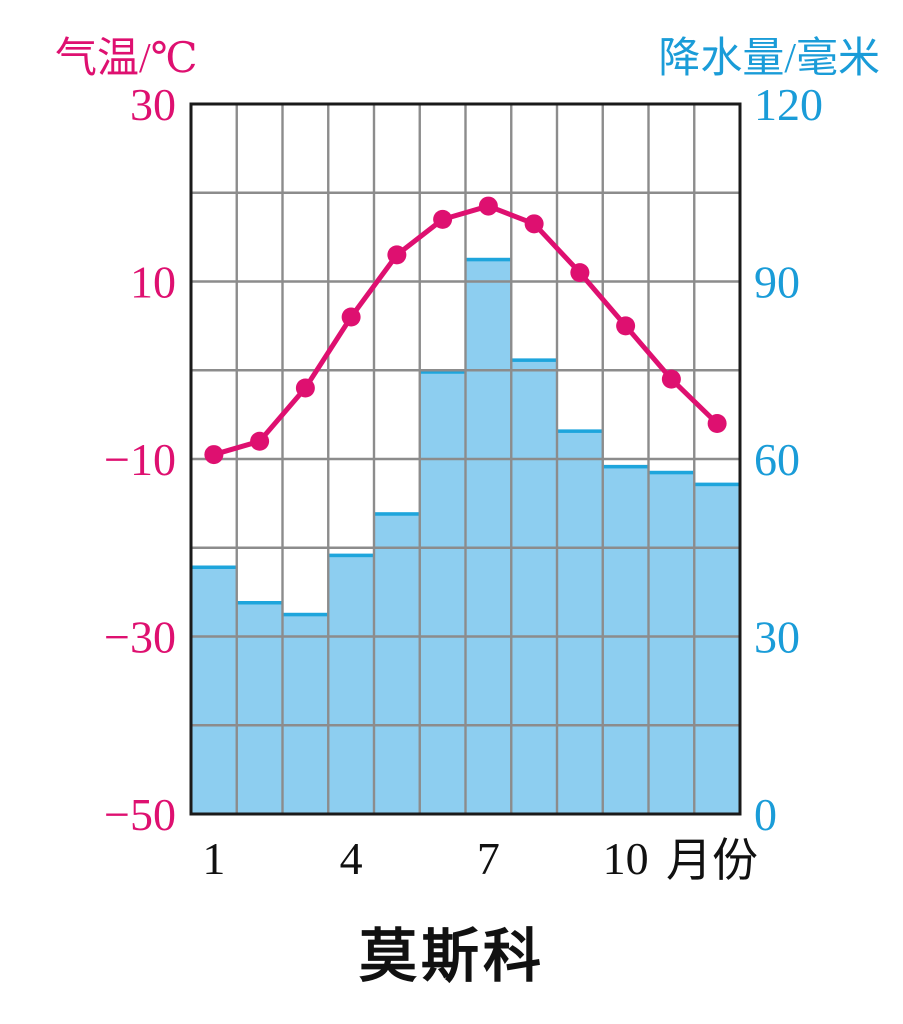 The image size is (903, 1024). What do you see at coordinates (777, 637) in the screenshot?
I see `right-axis-tick-label: 30` at bounding box center [777, 637].